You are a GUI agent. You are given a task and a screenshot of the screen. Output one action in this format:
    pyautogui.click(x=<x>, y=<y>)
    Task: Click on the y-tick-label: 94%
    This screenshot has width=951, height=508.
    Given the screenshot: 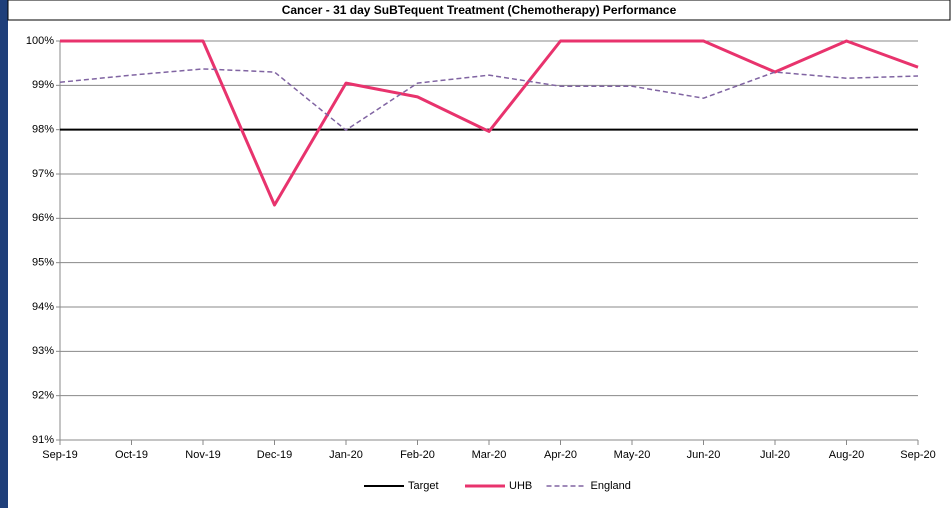 What is the action you would take?
    pyautogui.click(x=43, y=307)
    